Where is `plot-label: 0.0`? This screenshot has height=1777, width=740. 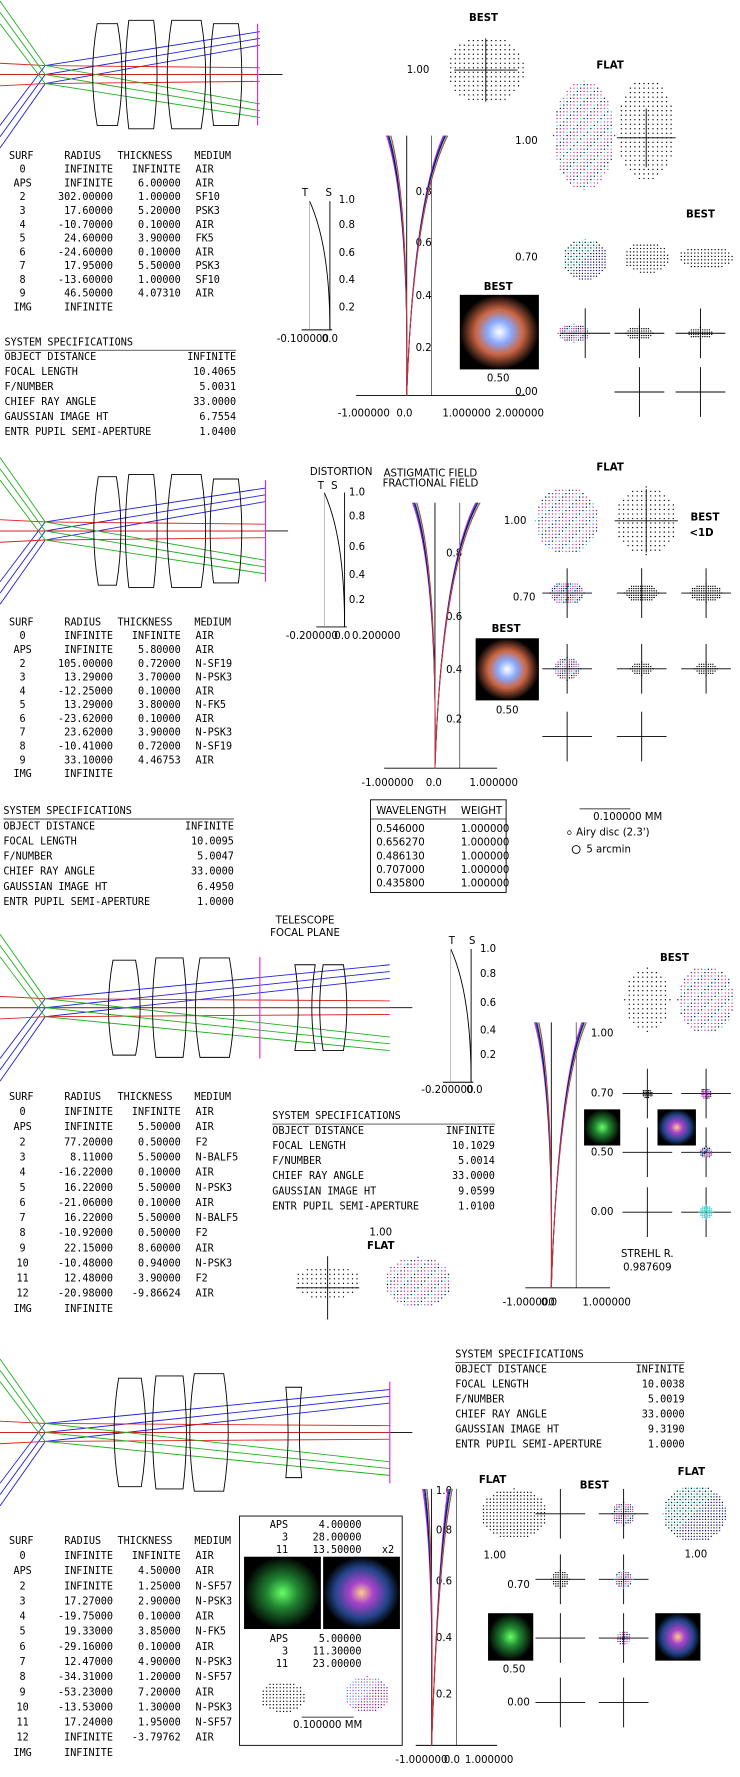
plot-label: 0.0 is located at coordinates (404, 413).